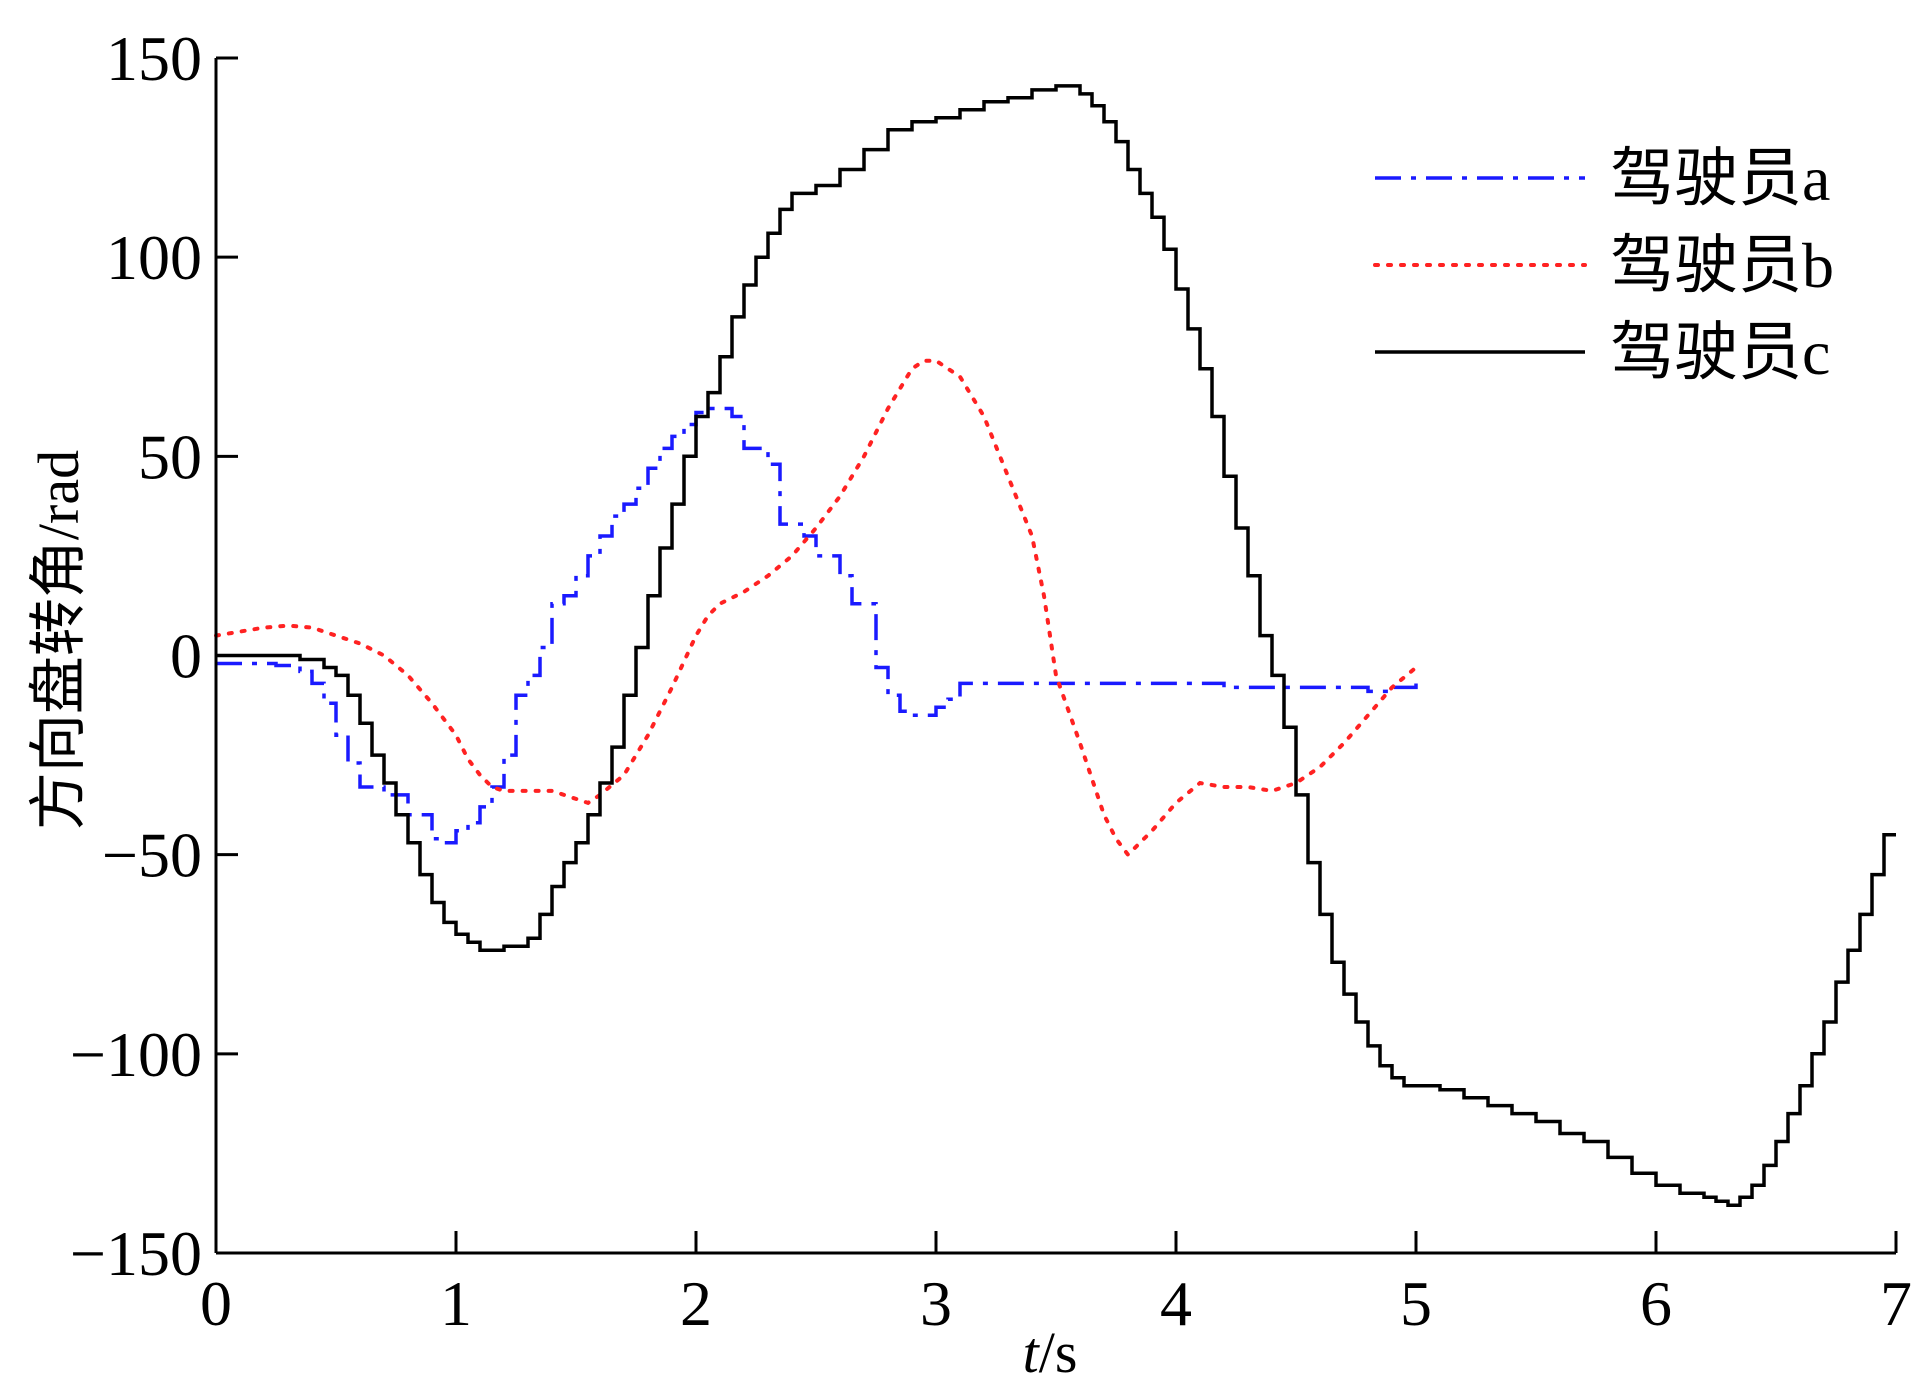 Image resolution: width=1917 pixels, height=1384 pixels. What do you see at coordinates (1032, 1352) in the screenshot?
I see `x-axis-label-var: t` at bounding box center [1032, 1352].